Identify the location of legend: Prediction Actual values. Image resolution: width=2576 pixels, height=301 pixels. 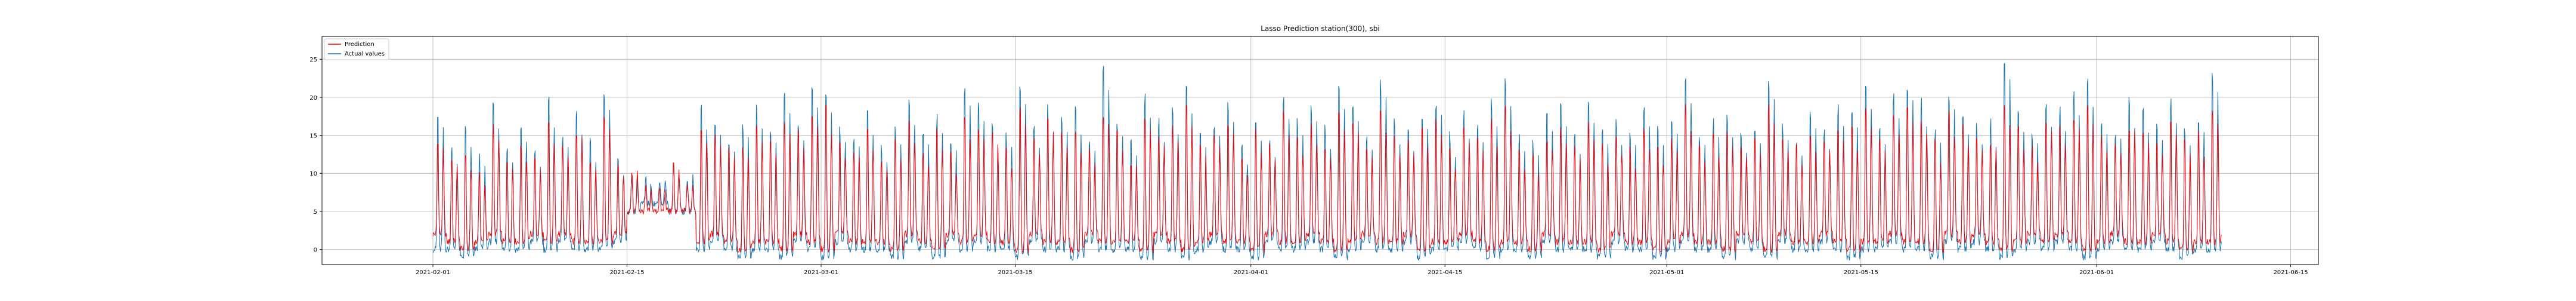
(357, 49).